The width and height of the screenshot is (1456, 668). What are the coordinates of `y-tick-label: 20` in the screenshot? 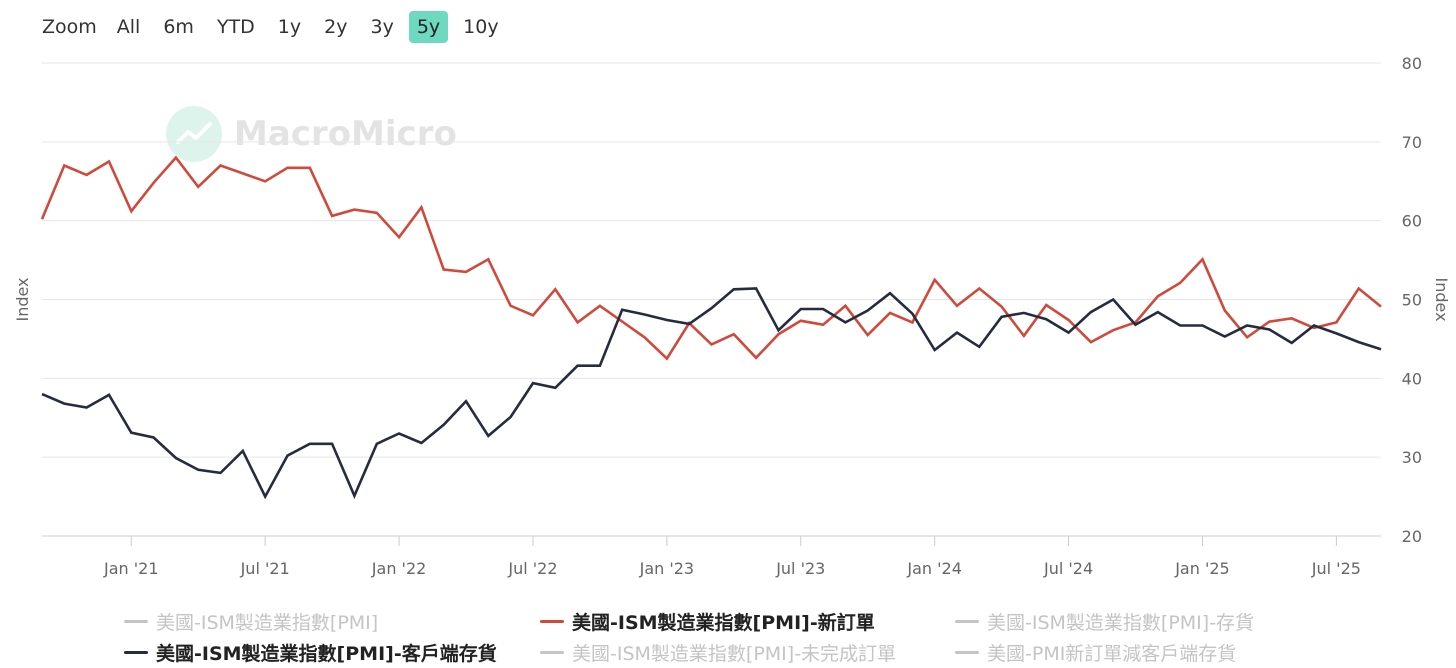 It's located at (1412, 536).